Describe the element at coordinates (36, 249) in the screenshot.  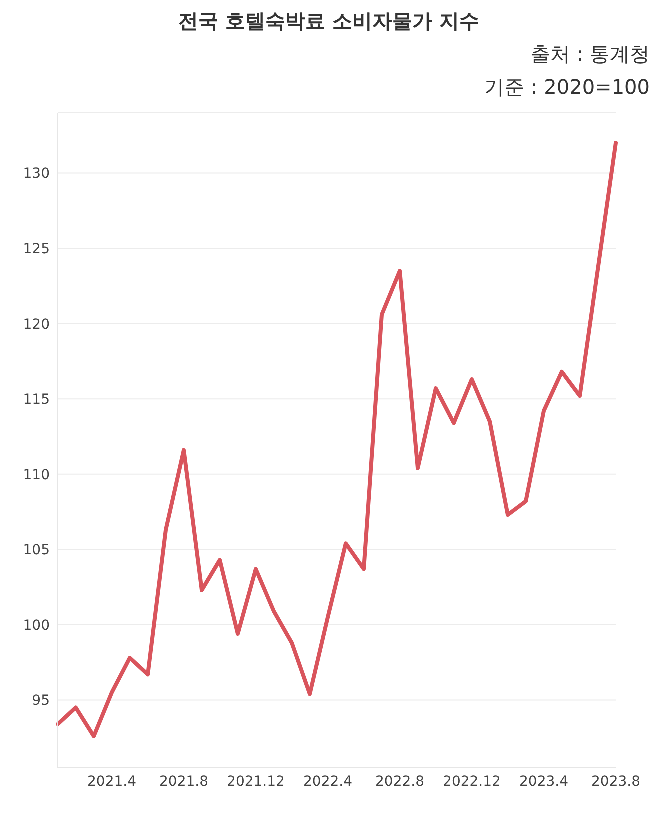
I see `y-tick-label: 125` at that location.